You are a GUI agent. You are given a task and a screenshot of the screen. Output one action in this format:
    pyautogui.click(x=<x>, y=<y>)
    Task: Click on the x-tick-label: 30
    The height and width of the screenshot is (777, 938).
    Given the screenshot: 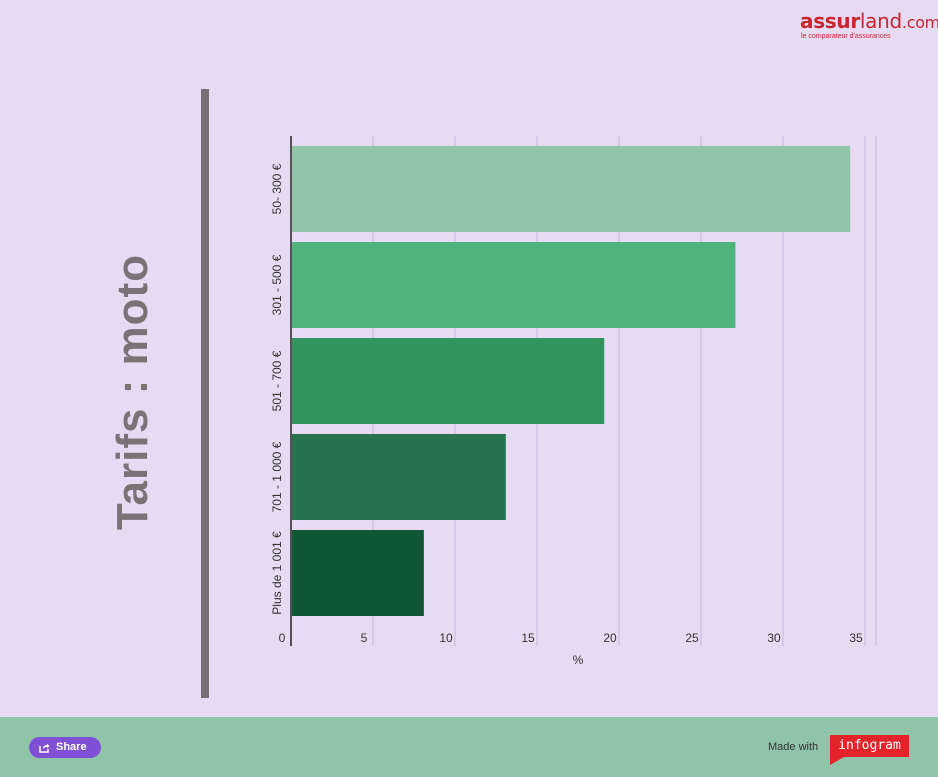 What is the action you would take?
    pyautogui.click(x=774, y=638)
    